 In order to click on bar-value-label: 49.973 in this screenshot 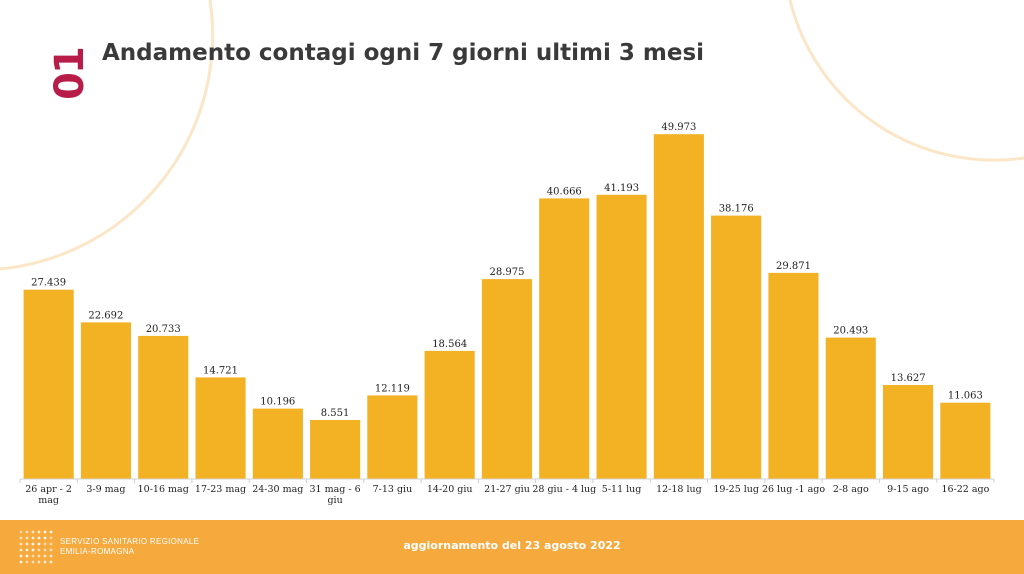, I will do `click(678, 127)`.